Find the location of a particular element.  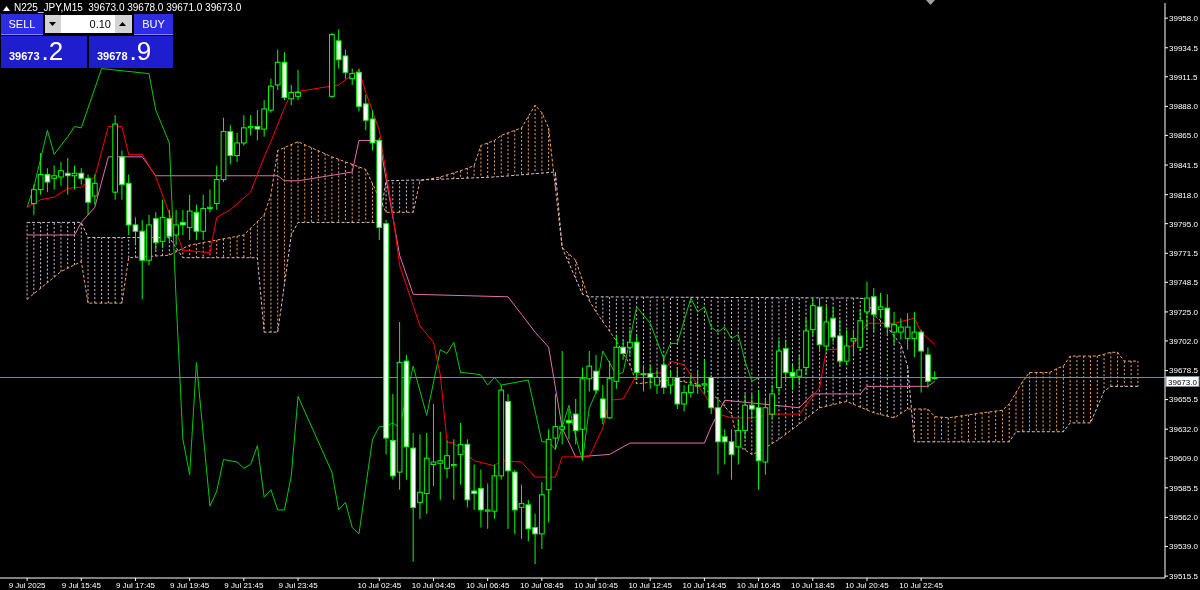

y-tick-label: 39934.5 is located at coordinates (1184, 48).